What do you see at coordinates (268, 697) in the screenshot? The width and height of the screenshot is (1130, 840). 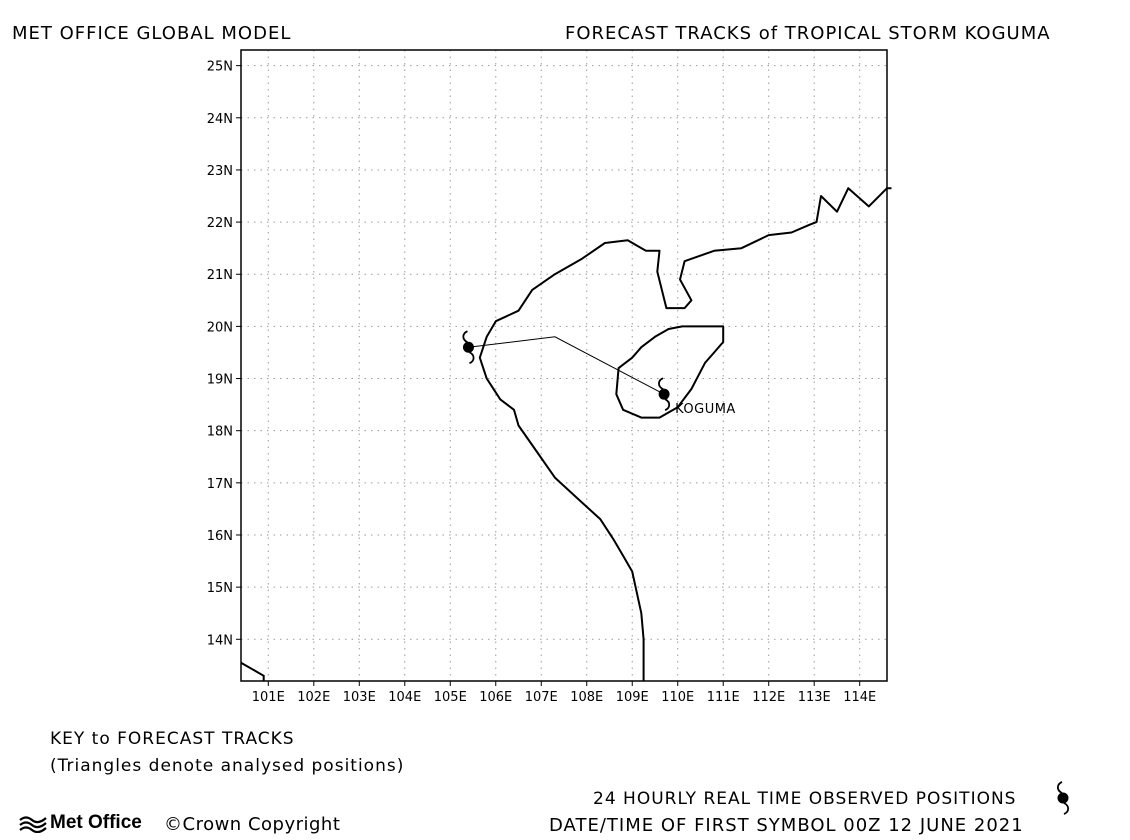 I see `lon-tick-label: 101E` at bounding box center [268, 697].